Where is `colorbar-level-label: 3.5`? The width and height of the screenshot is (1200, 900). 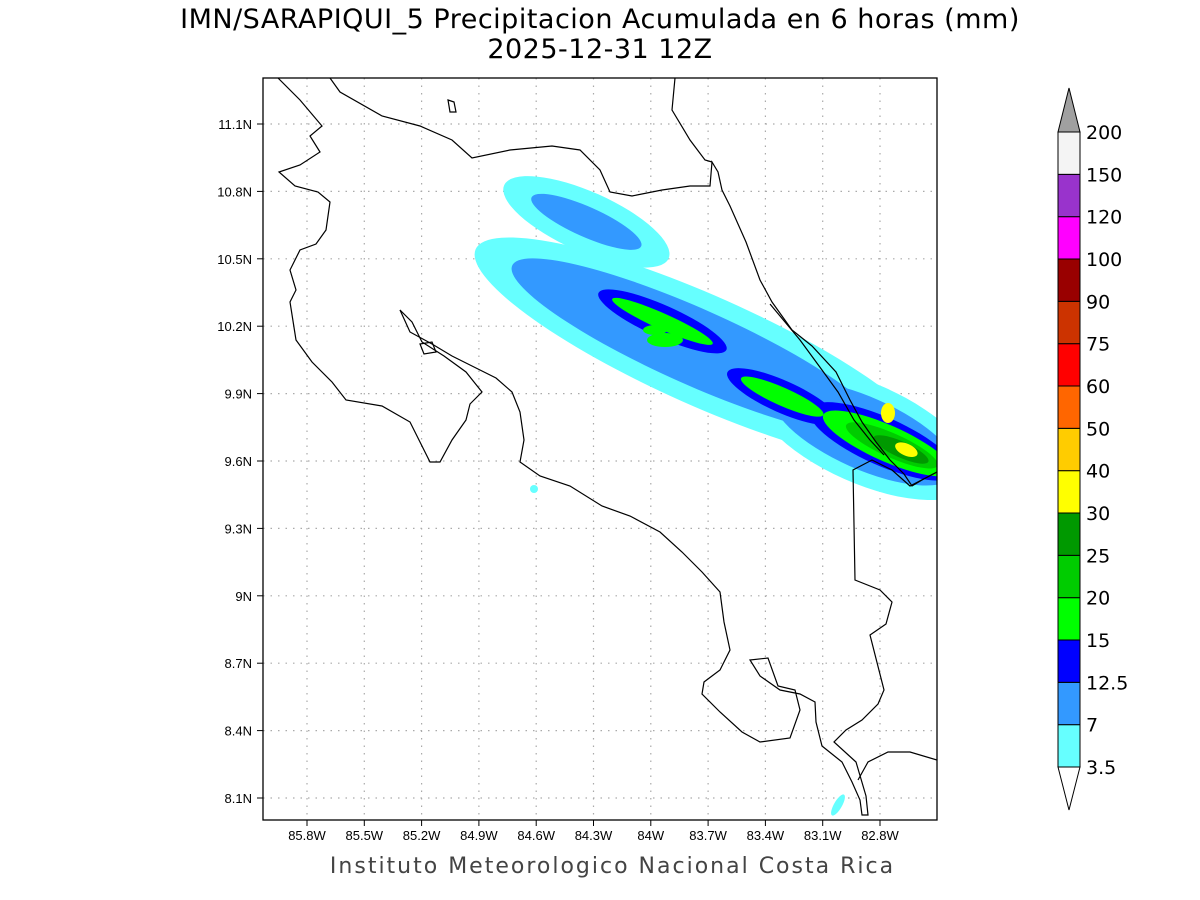 colorbar-level-label: 3.5 is located at coordinates (1101, 768).